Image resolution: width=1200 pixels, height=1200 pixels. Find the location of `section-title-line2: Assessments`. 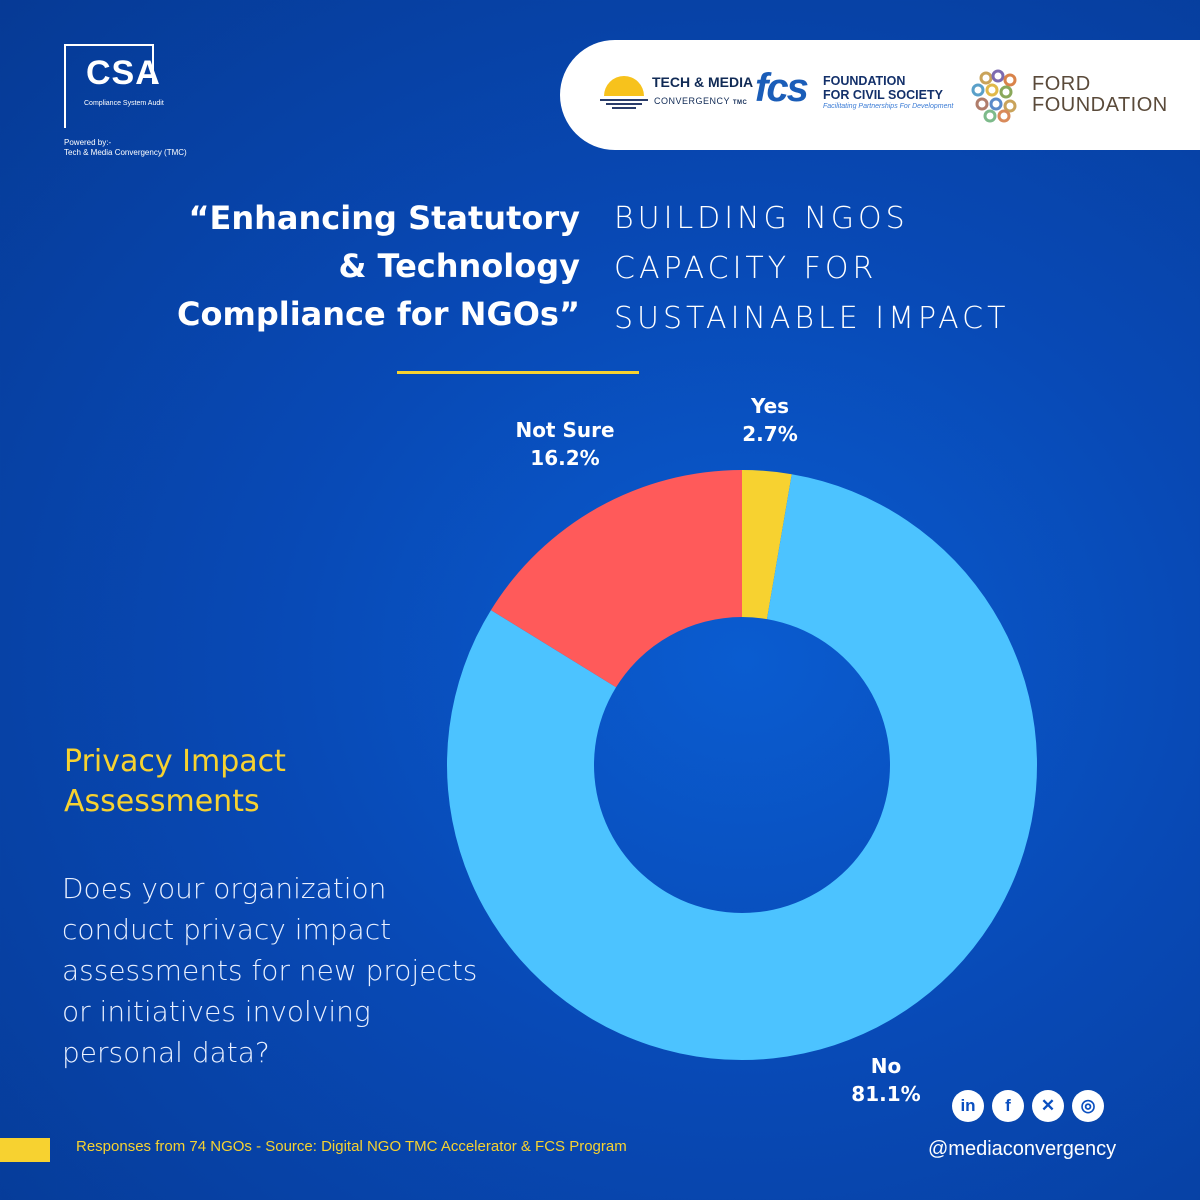

section-title-line2: Assessments is located at coordinates (162, 801).